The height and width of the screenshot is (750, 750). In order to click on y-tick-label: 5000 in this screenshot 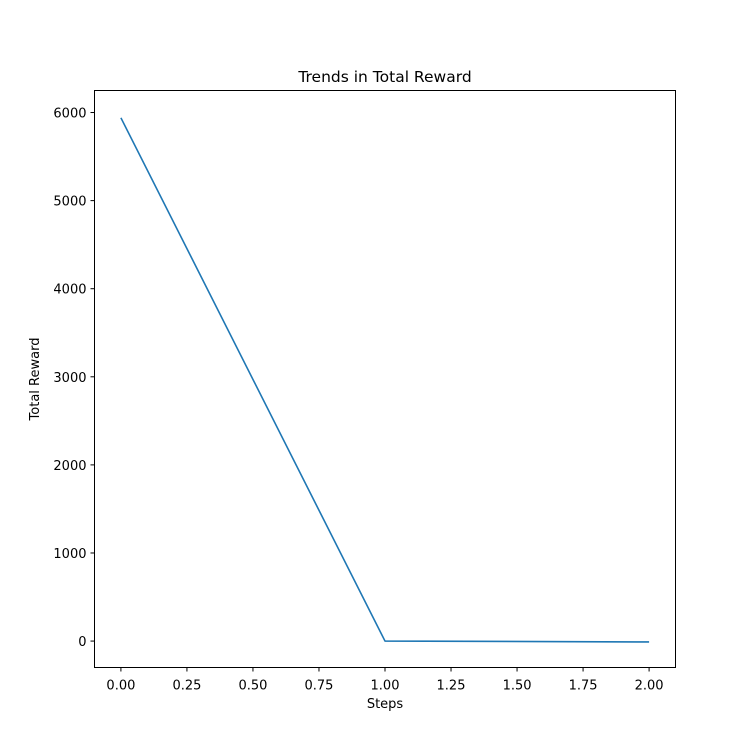, I will do `click(69, 202)`.